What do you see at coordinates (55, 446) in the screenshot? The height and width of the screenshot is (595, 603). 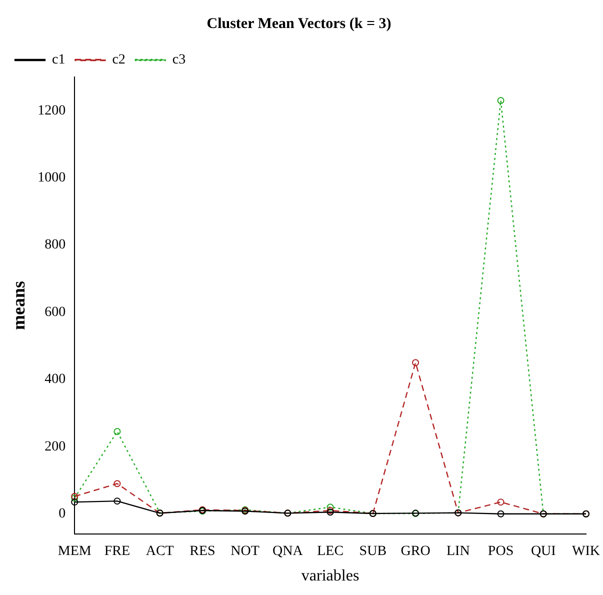 I see `y-tick-label: 200` at bounding box center [55, 446].